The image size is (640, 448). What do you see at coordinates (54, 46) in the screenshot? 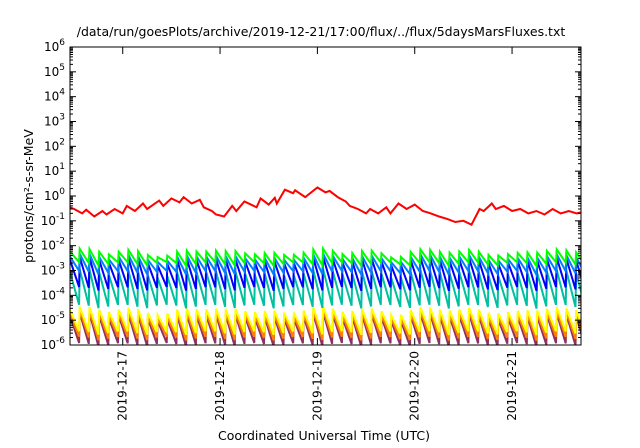
I see `y-tick-label: 10⁶` at bounding box center [54, 46].